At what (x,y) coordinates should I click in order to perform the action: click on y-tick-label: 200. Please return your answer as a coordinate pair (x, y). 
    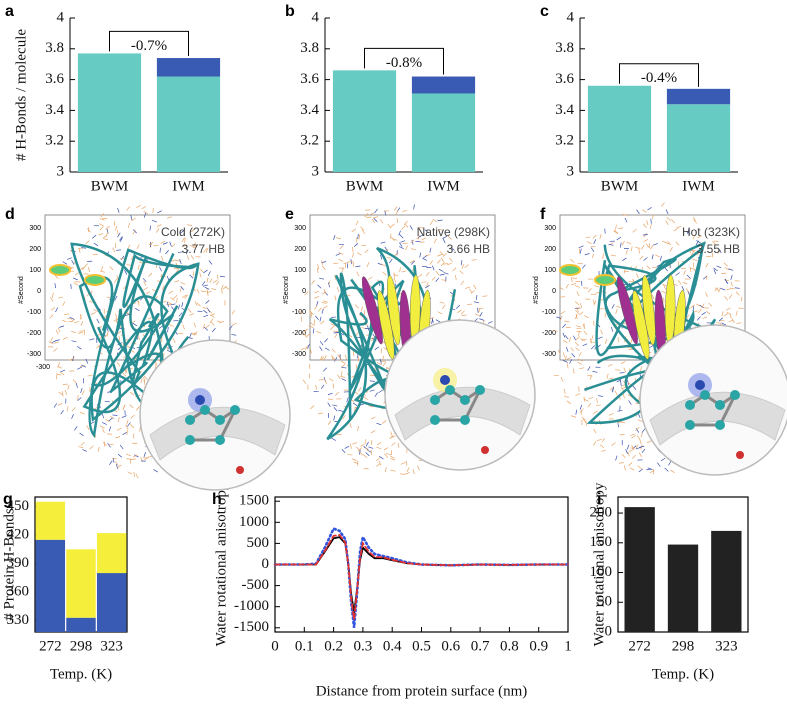
    Looking at the image, I should click on (601, 512).